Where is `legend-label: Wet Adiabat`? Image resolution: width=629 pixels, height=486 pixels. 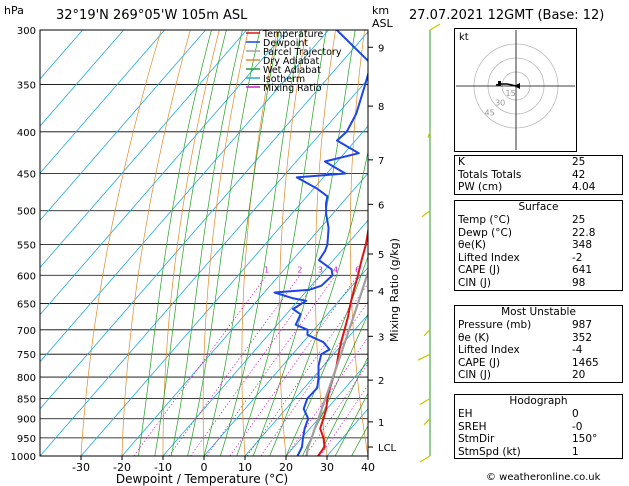 legend-label: Wet Adiabat is located at coordinates (292, 70).